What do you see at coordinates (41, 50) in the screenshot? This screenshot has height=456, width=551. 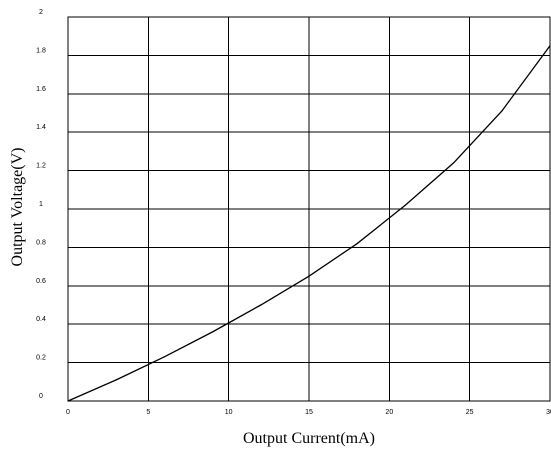 I see `y-tick-label: 1.8` at bounding box center [41, 50].